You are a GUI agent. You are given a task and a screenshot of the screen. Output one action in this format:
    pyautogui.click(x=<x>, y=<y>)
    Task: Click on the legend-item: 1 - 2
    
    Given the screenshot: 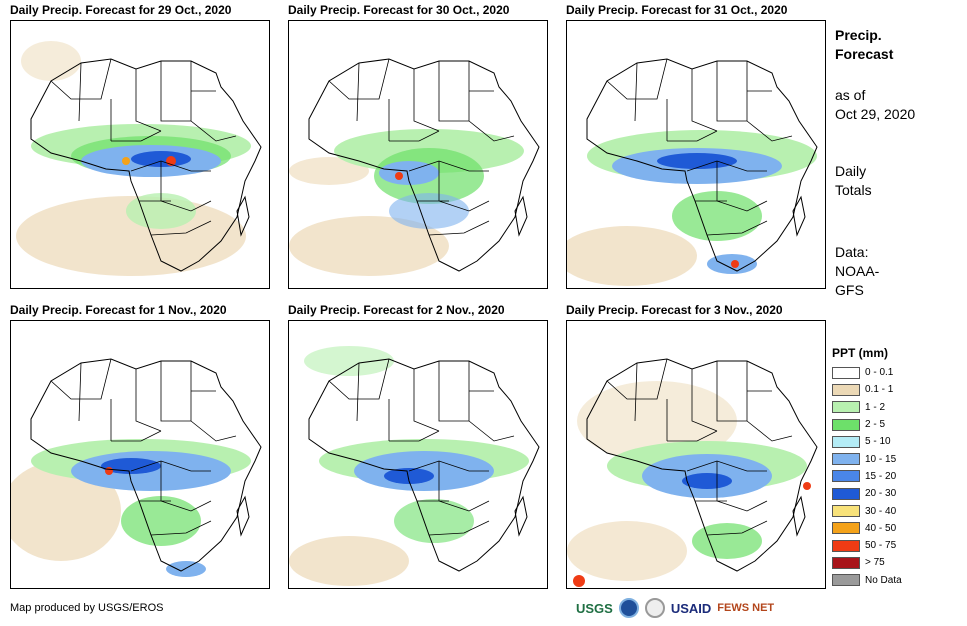 What is the action you would take?
    pyautogui.click(x=867, y=407)
    